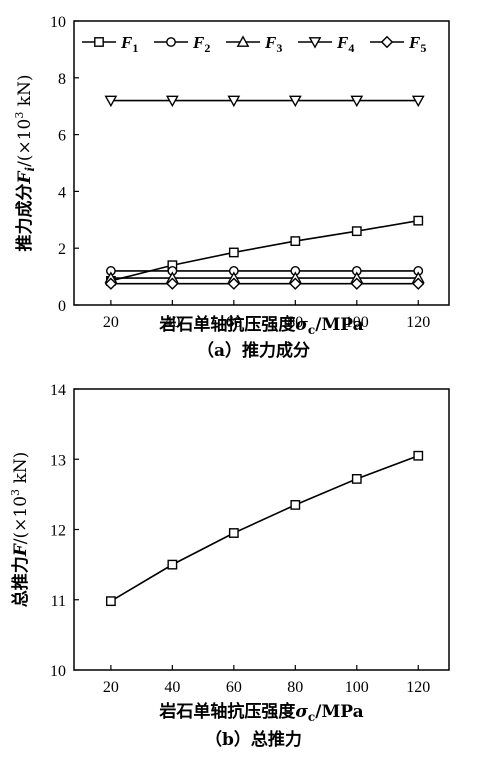 The width and height of the screenshot is (481, 763). I want to click on y-tick-label: 6, so click(62, 136).